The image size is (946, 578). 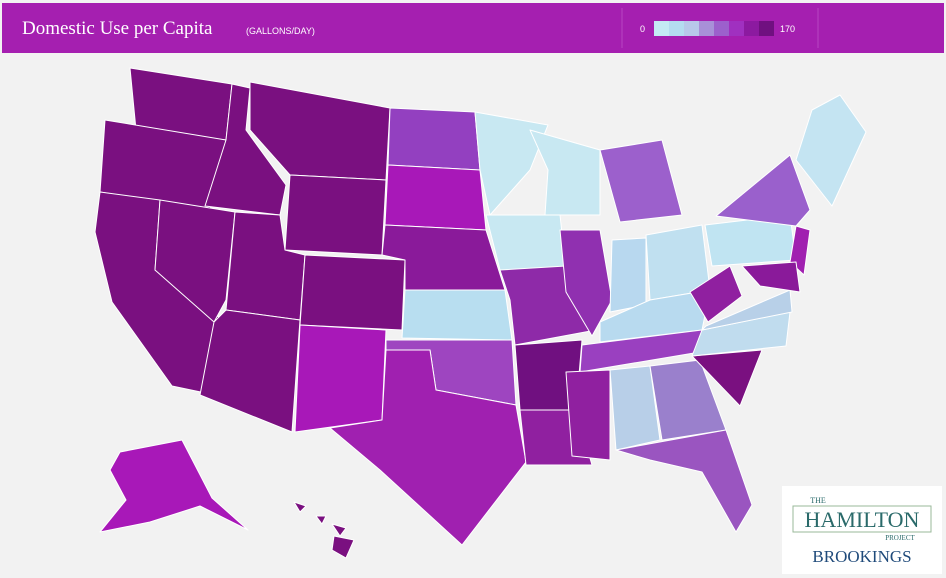 What do you see at coordinates (900, 538) in the screenshot?
I see `logo-project: PROJECT` at bounding box center [900, 538].